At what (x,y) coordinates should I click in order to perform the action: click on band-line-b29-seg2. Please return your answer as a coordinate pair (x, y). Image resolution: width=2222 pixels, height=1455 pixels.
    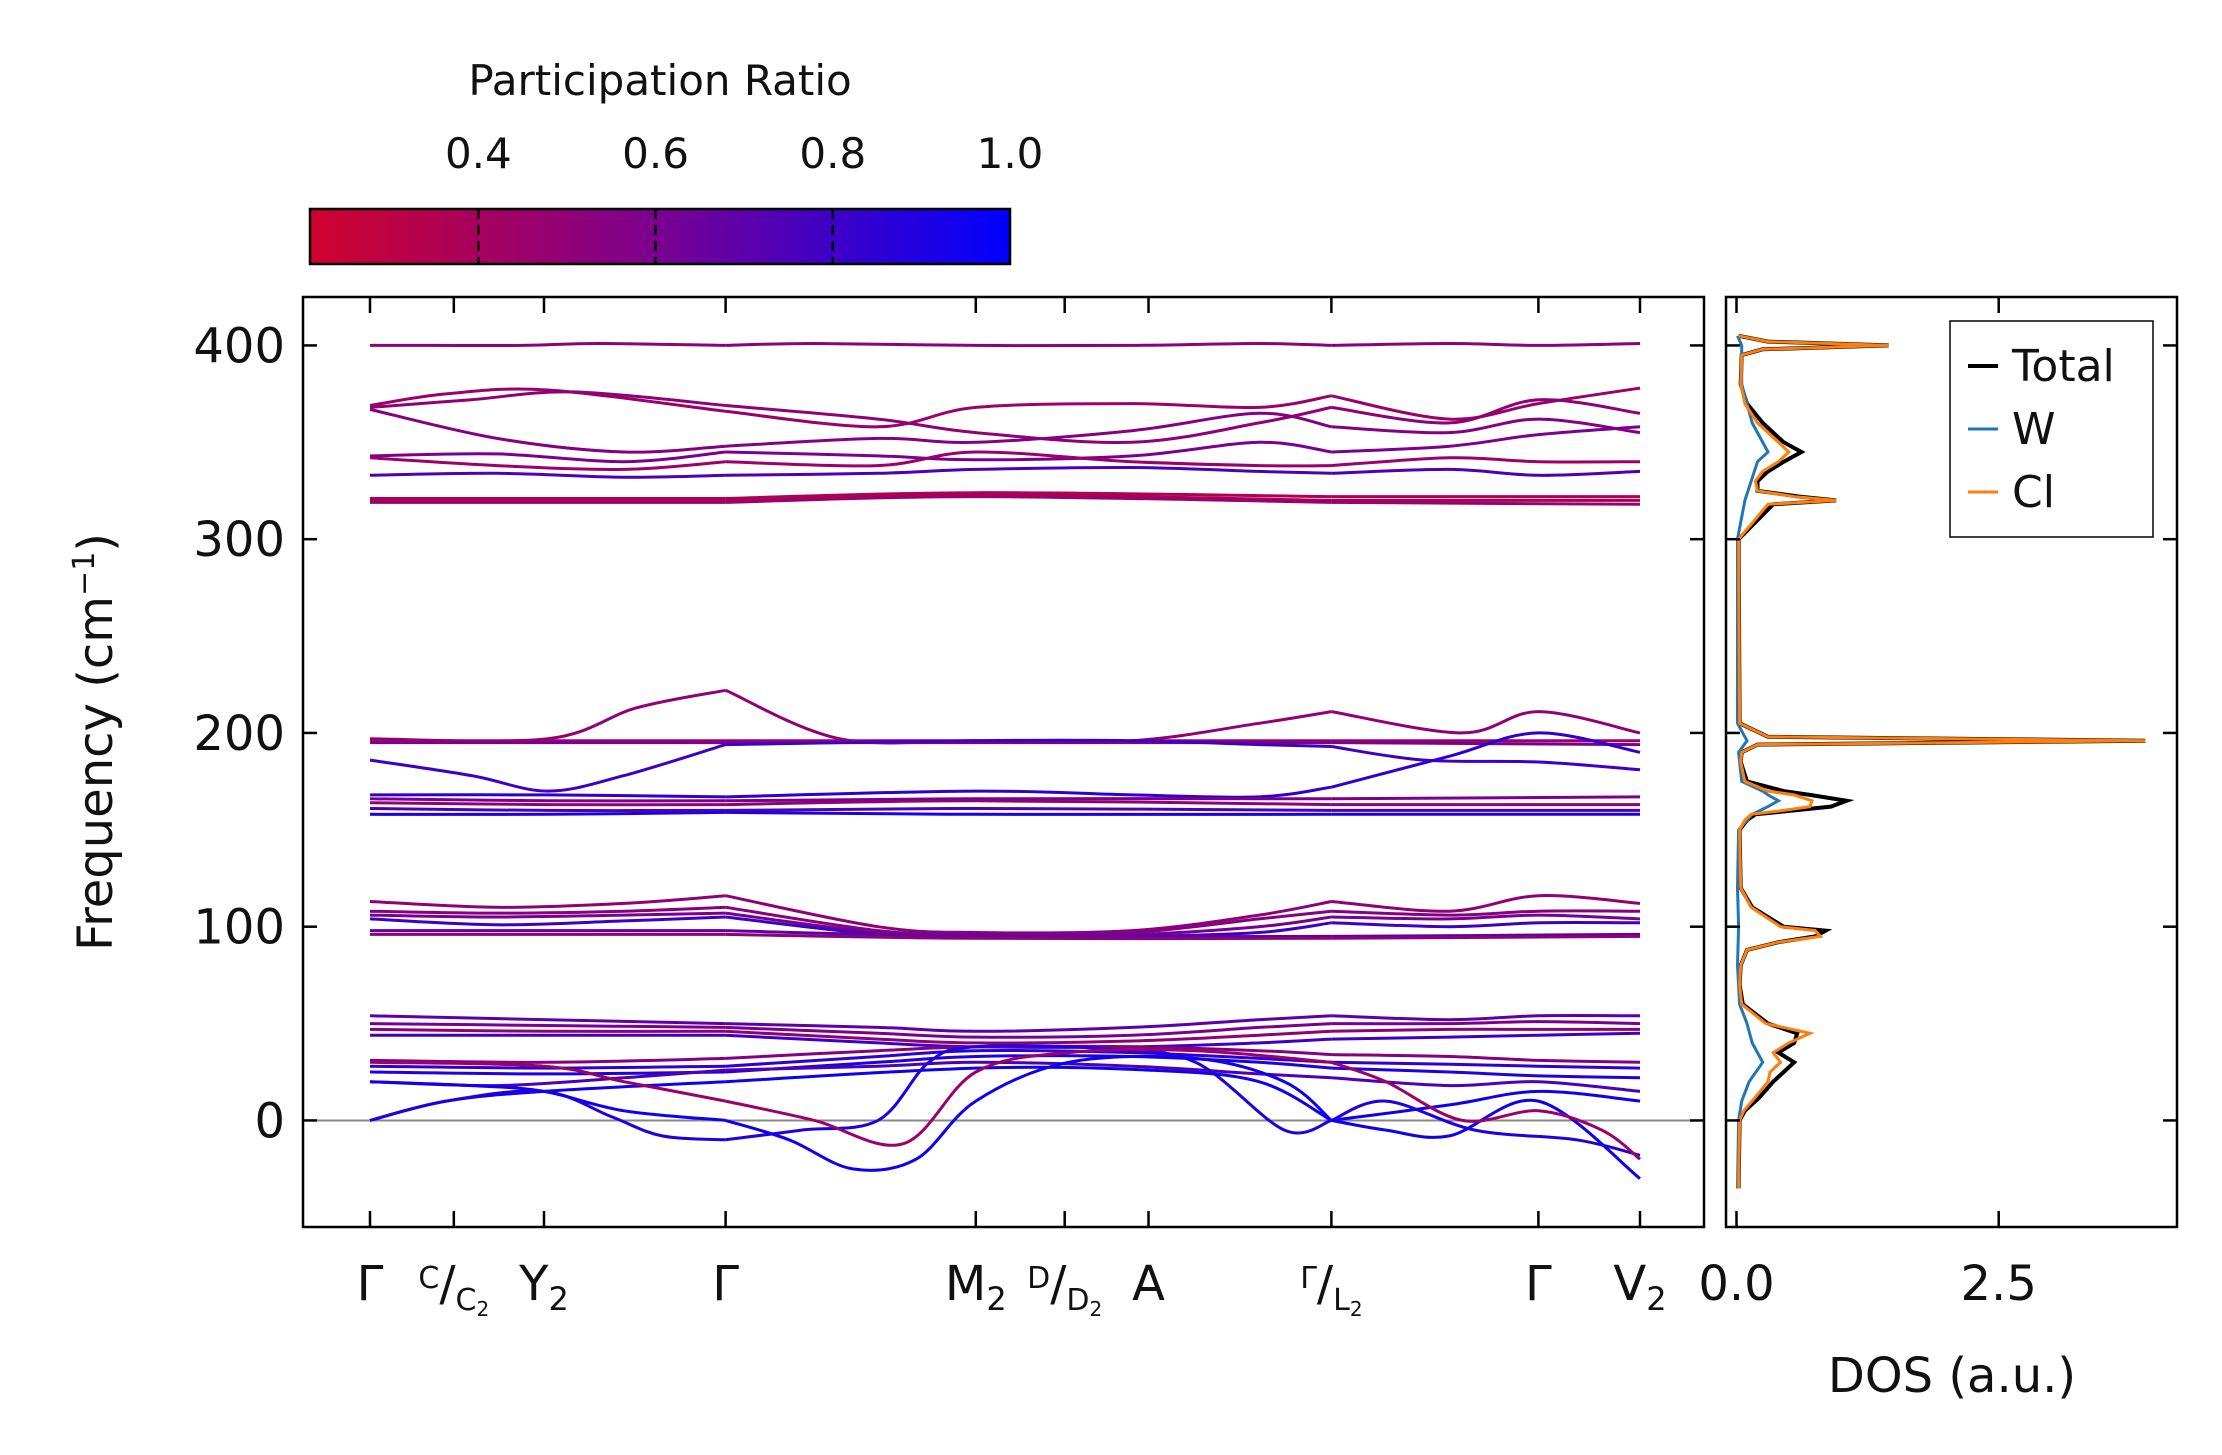
    Looking at the image, I should click on (1486, 1036).